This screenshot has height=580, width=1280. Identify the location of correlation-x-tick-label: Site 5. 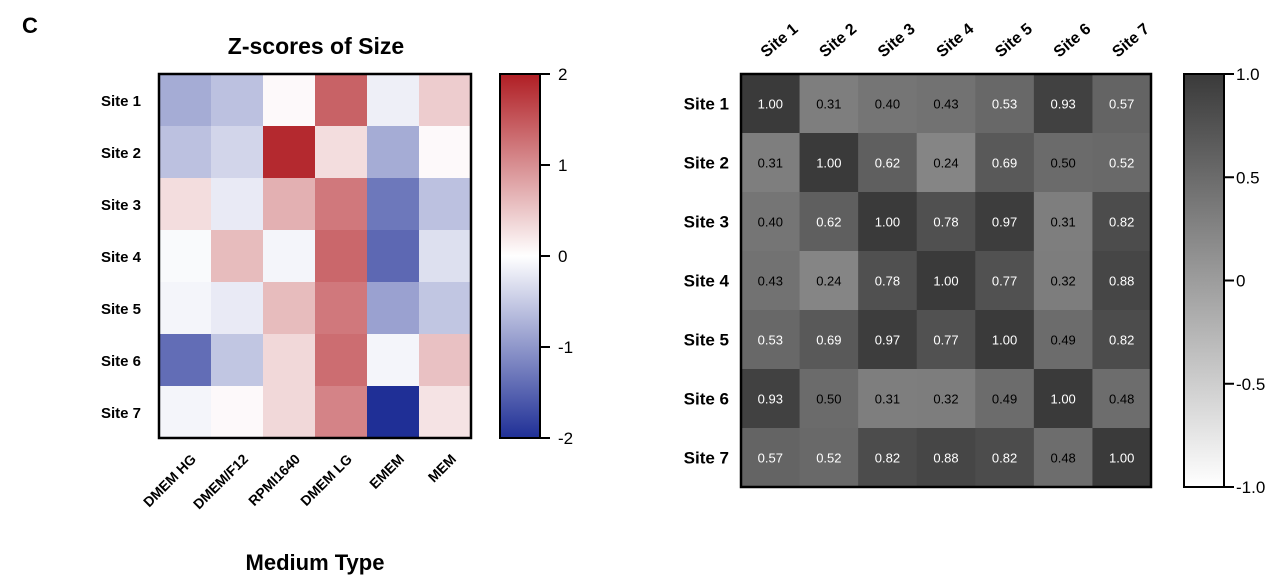
(1014, 41).